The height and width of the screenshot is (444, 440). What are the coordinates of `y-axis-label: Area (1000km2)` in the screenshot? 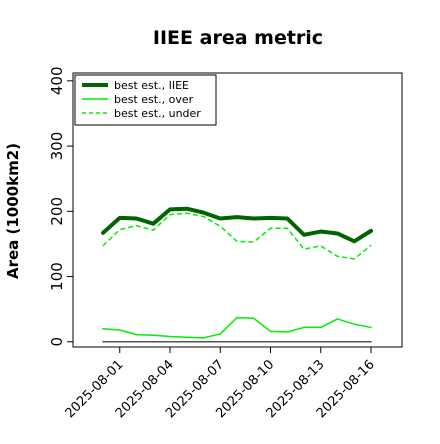 It's located at (13, 211).